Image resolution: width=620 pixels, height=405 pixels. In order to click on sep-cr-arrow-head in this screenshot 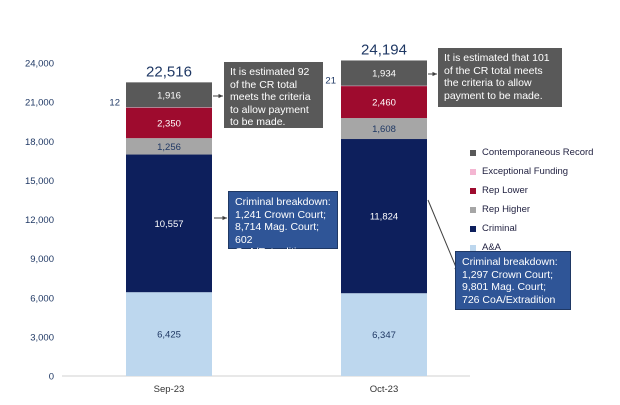, I will do `click(220, 96)`.